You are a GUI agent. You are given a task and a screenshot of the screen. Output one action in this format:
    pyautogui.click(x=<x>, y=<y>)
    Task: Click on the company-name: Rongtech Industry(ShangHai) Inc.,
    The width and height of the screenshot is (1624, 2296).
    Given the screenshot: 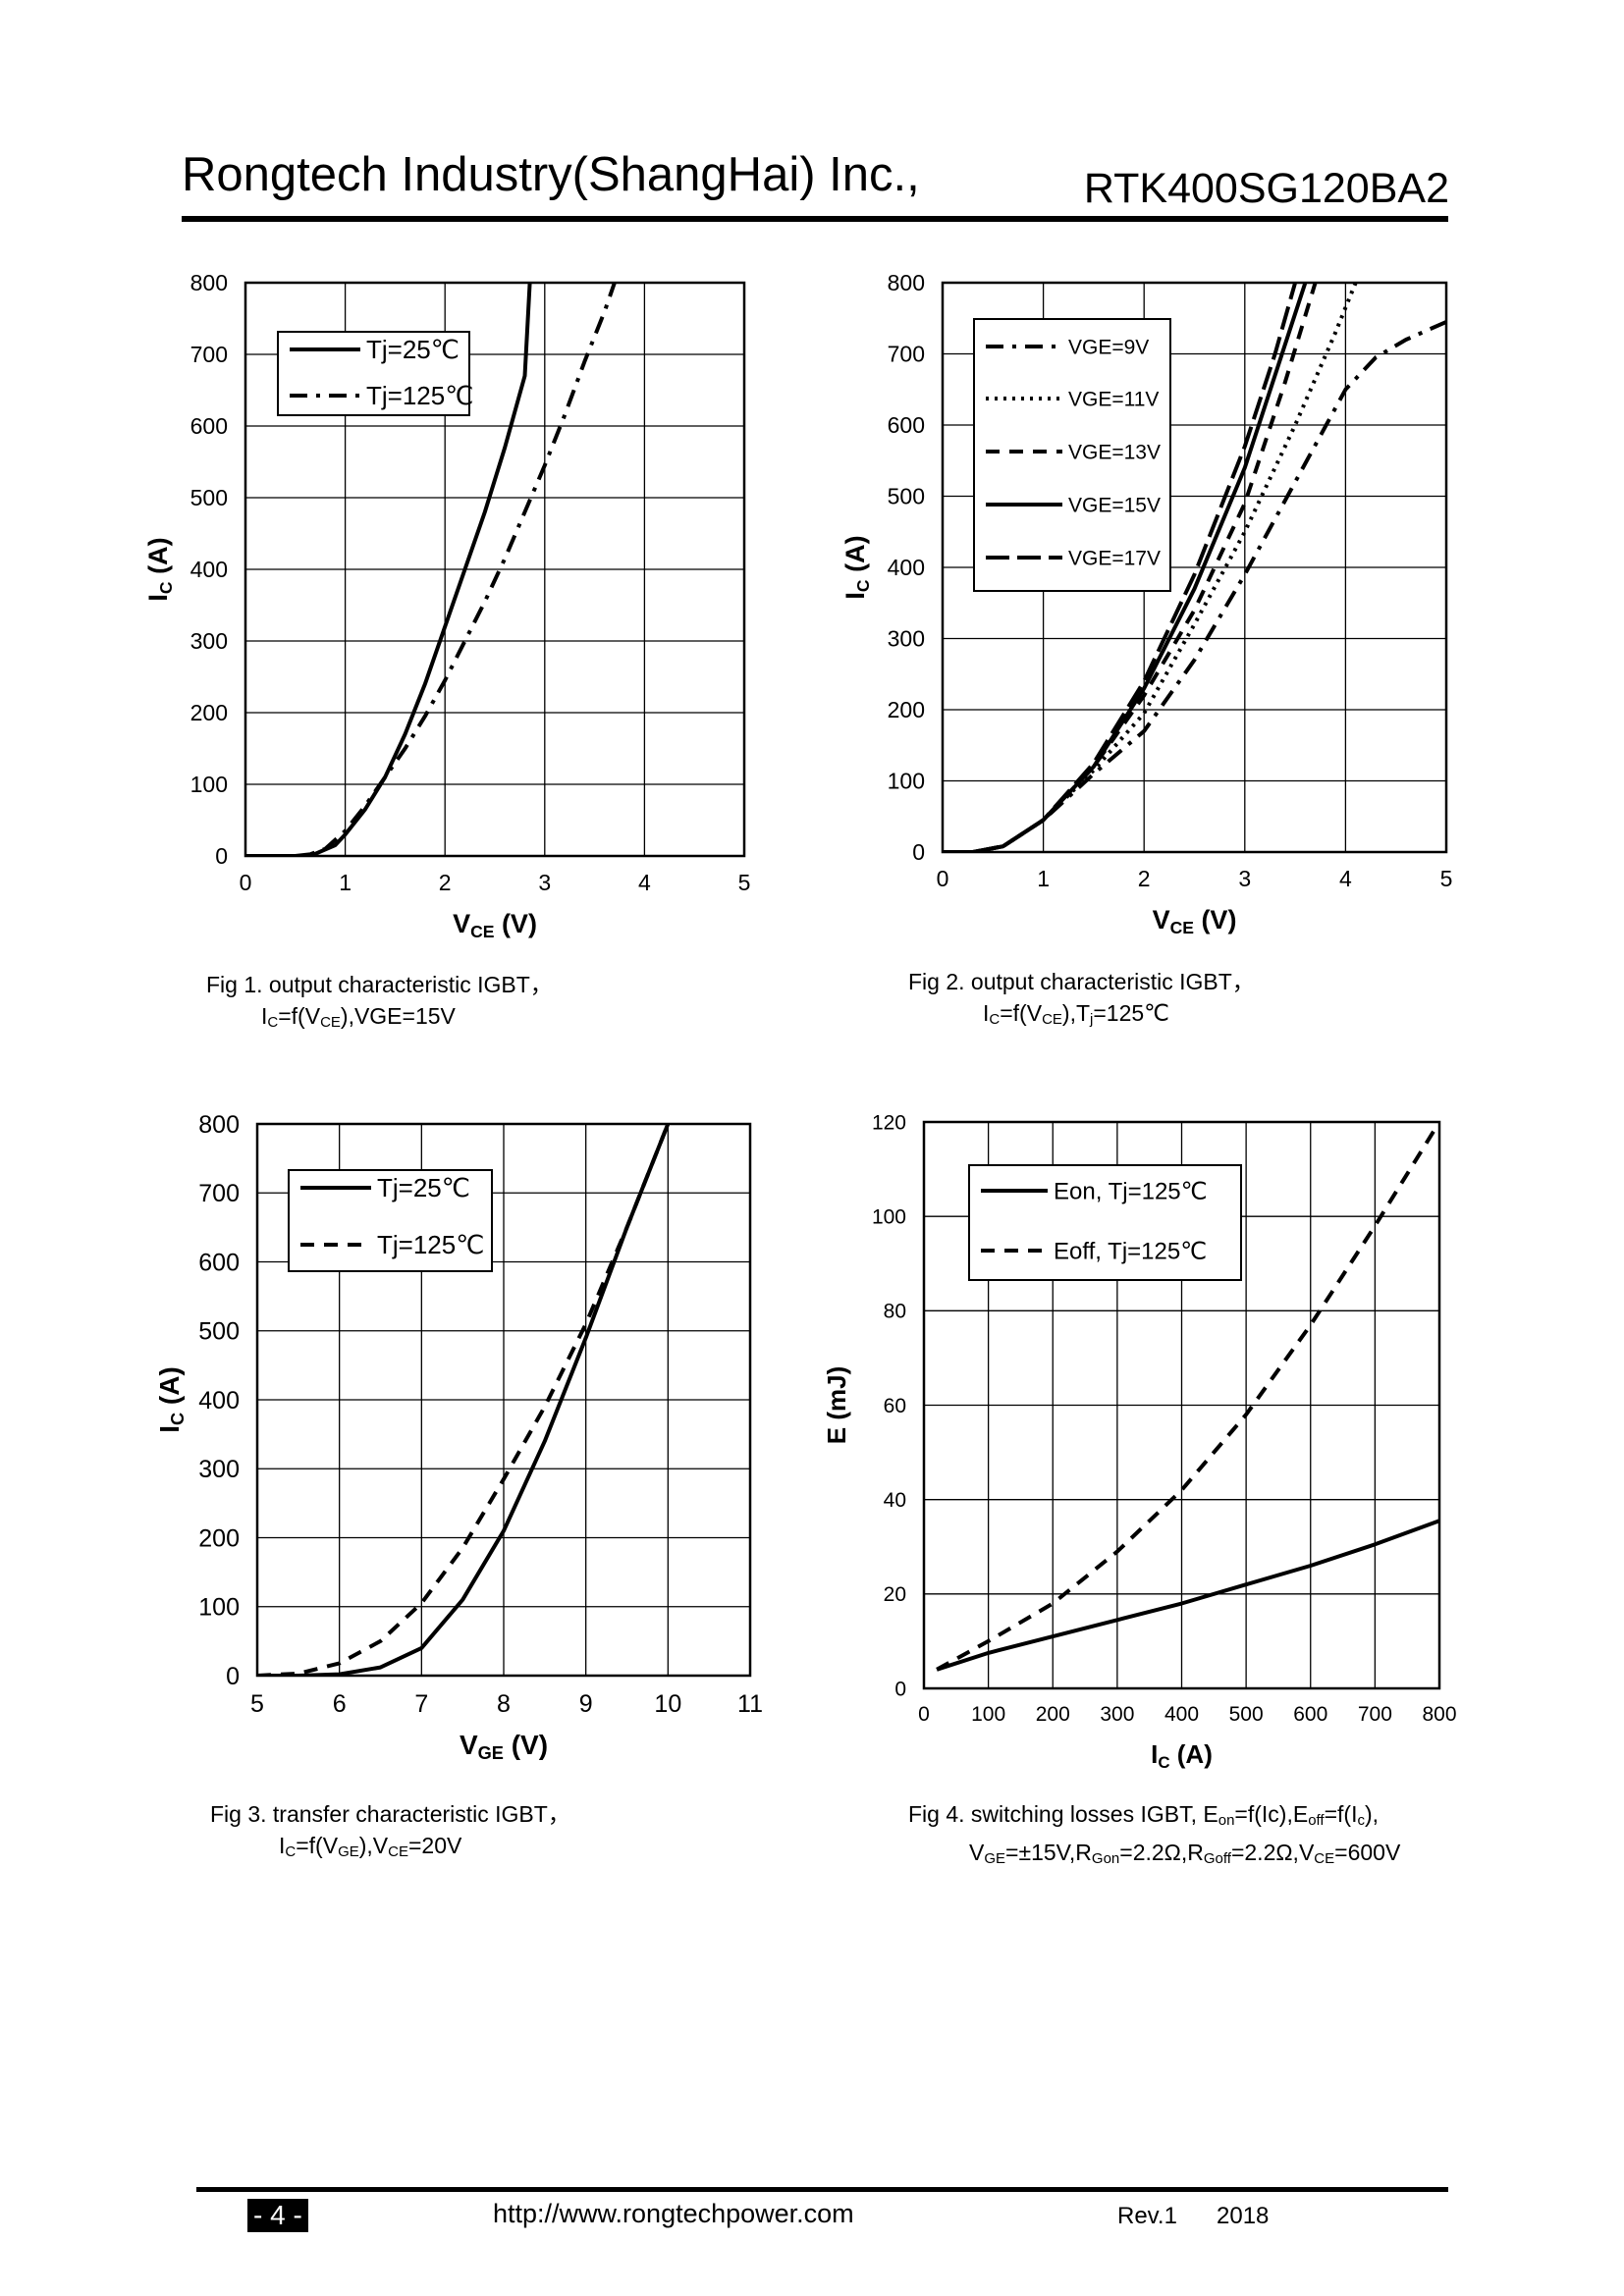 What is the action you would take?
    pyautogui.click(x=551, y=174)
    